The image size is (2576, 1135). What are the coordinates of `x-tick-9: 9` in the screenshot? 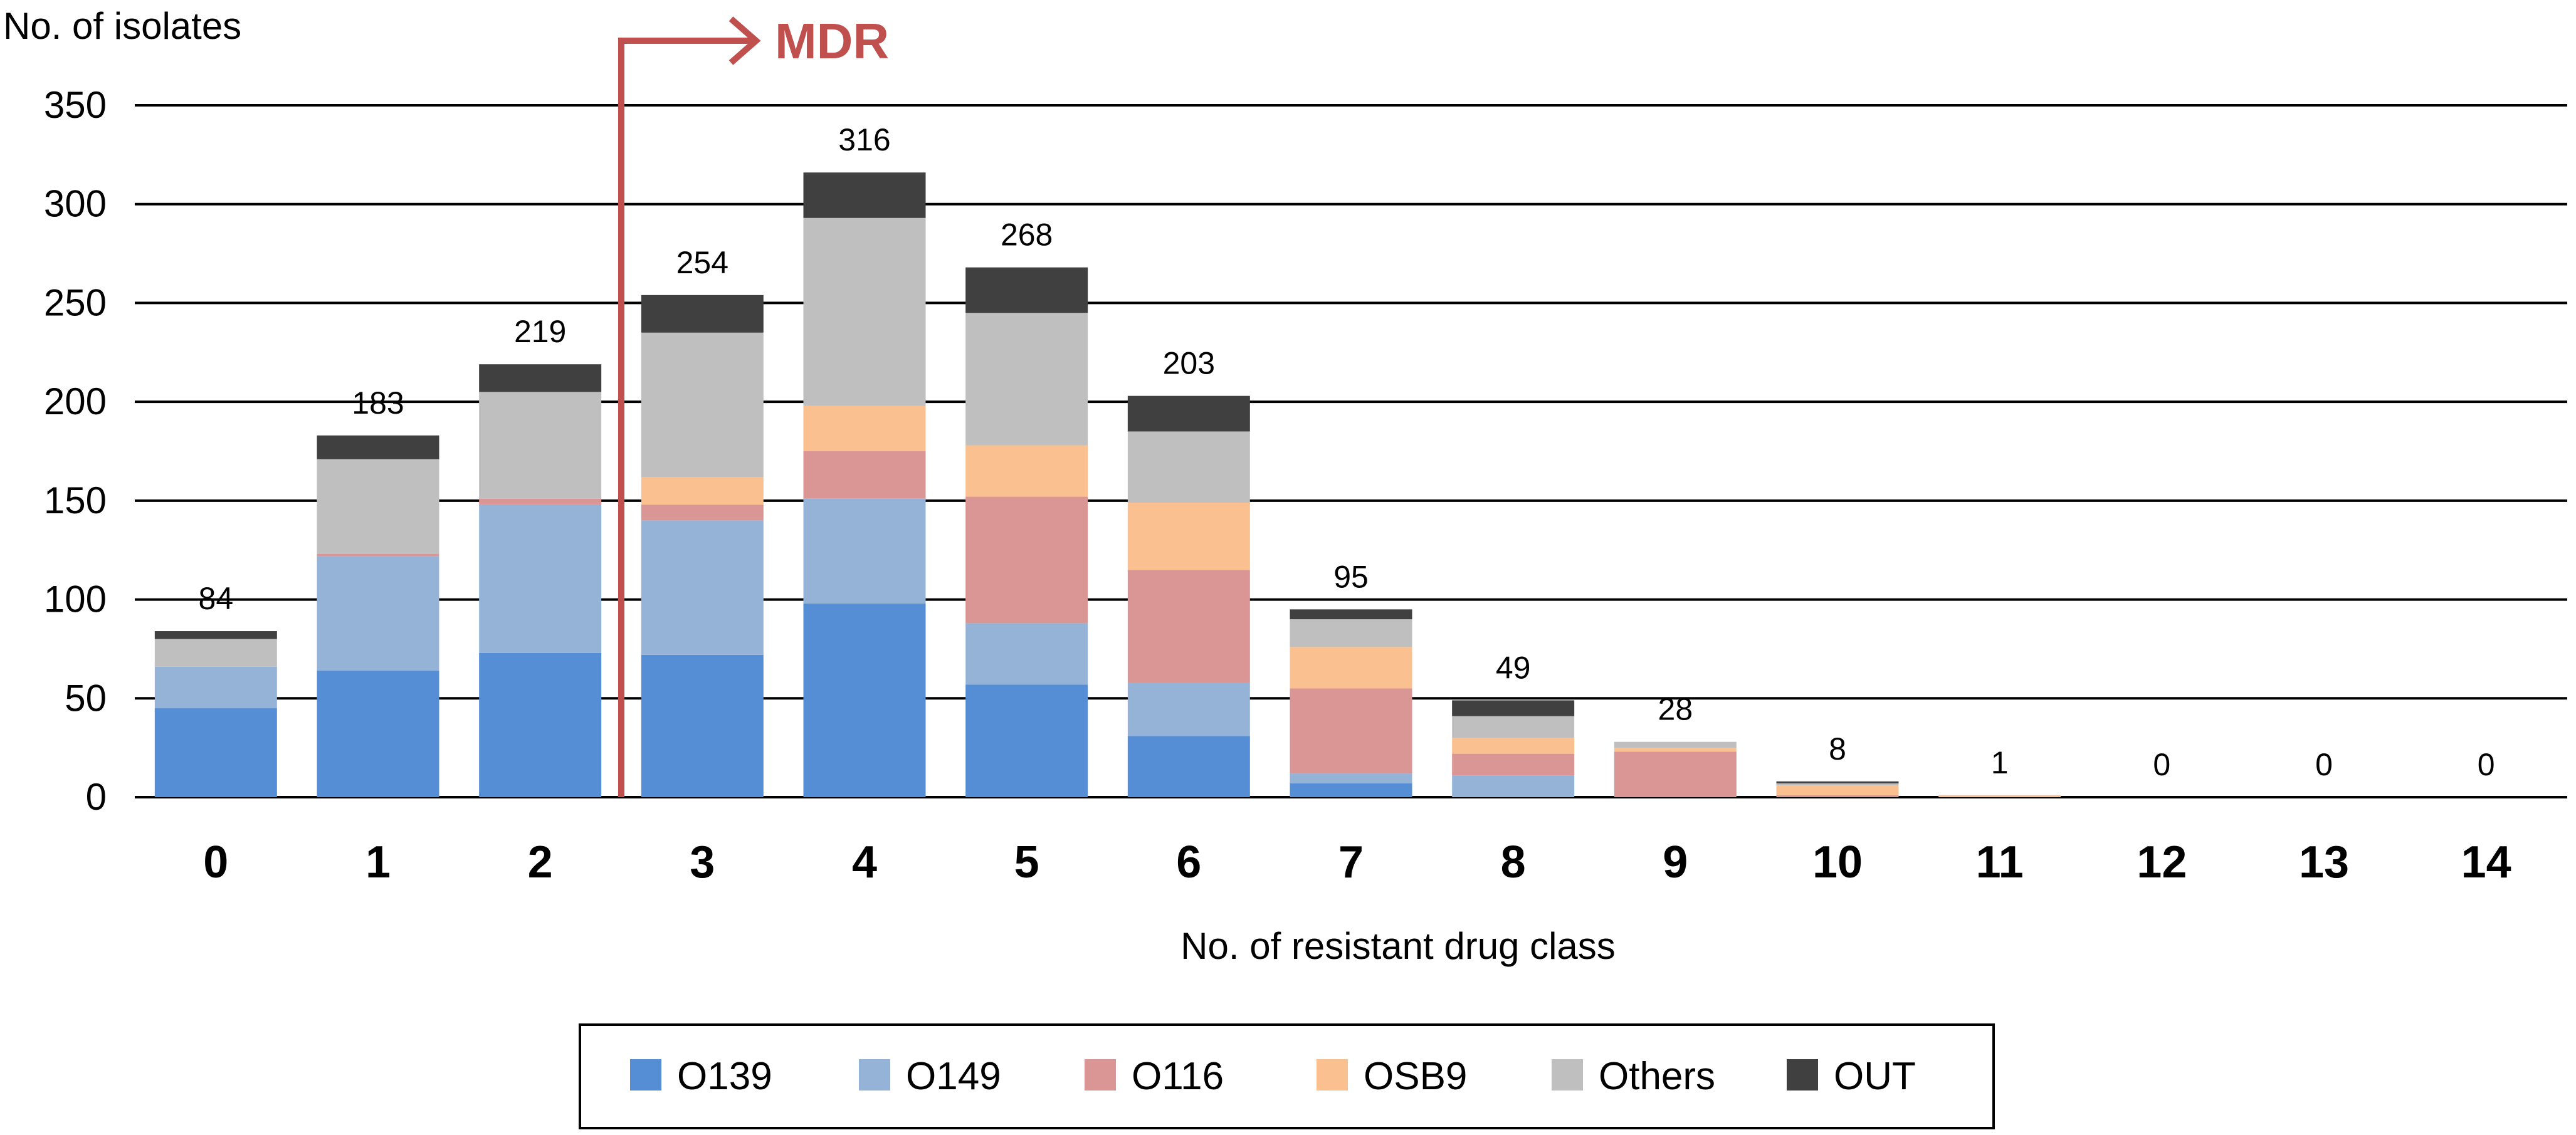 It's located at (1675, 862).